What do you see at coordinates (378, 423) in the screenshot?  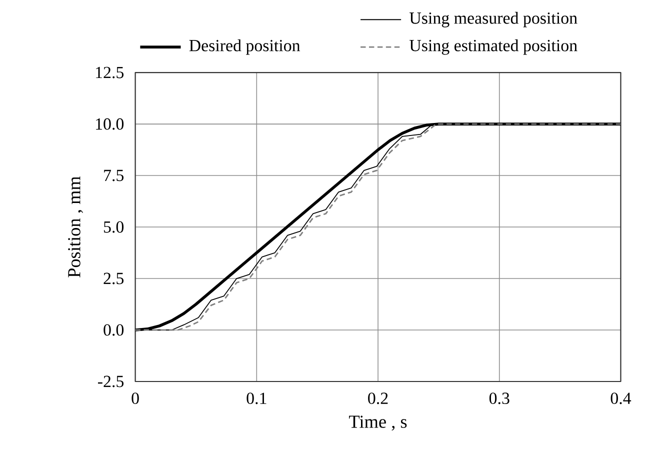 I see `x-axis-title: Time , s` at bounding box center [378, 423].